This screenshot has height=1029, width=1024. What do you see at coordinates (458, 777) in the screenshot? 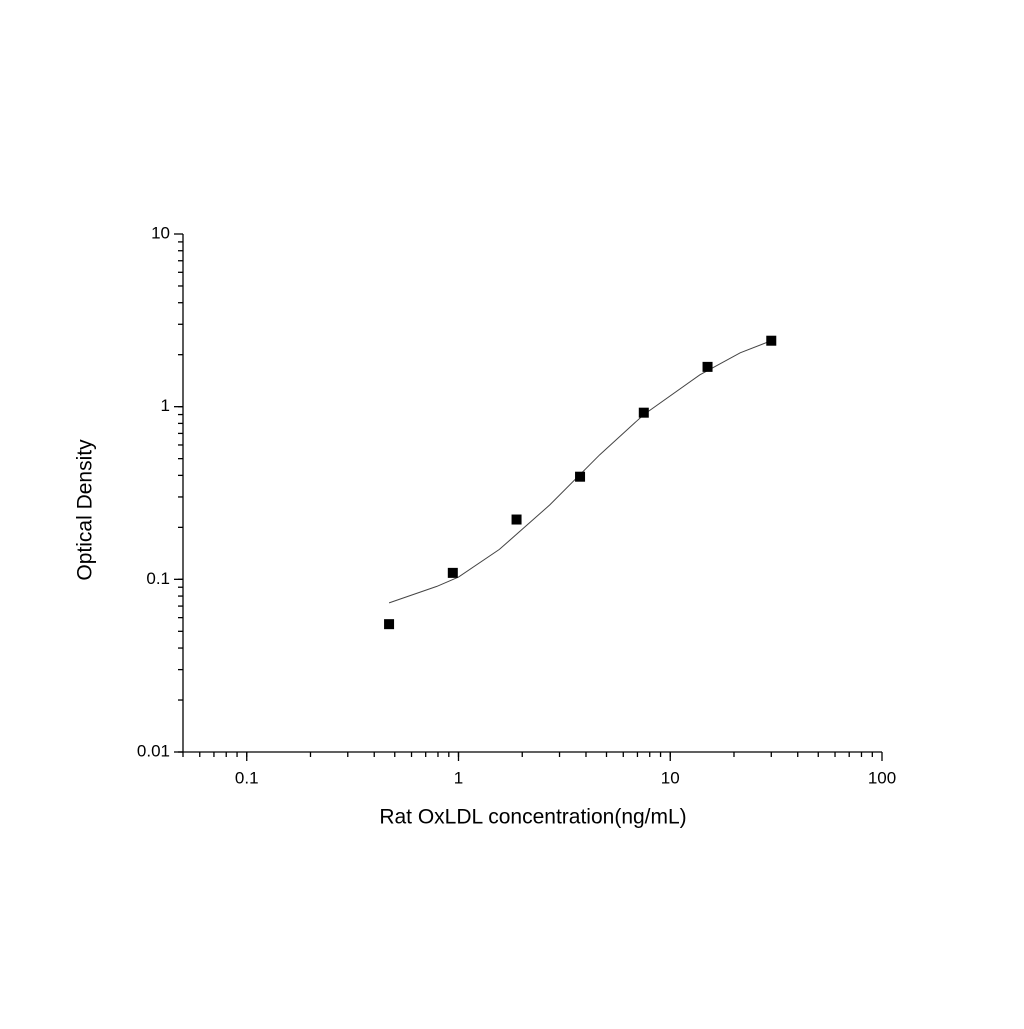
I see `x-tick-label: 1` at bounding box center [458, 777].